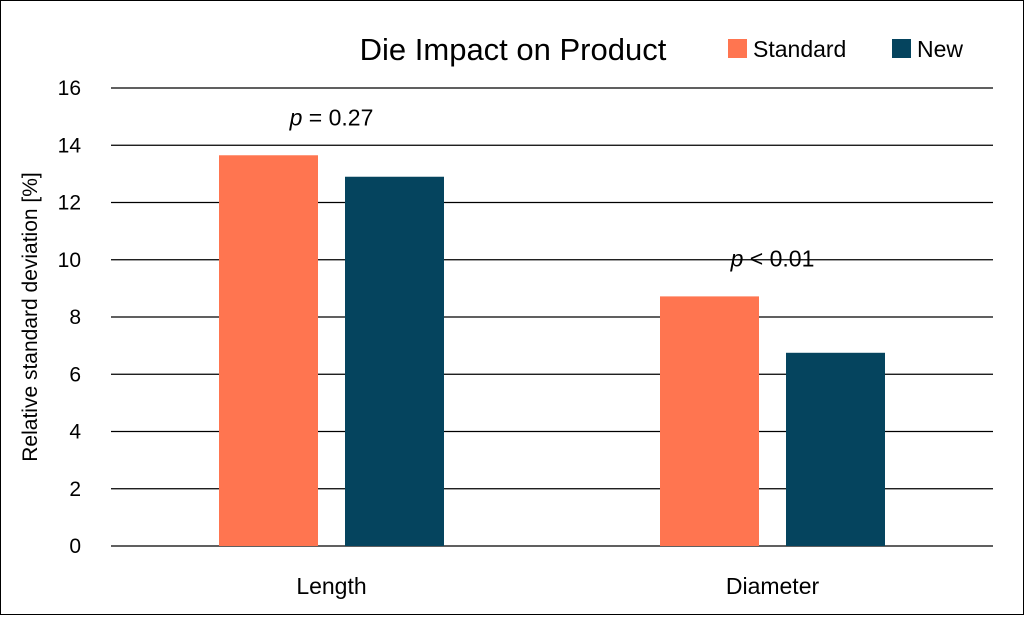 This screenshot has height=619, width=1024. I want to click on legend-label-standard: Standard, so click(799, 49).